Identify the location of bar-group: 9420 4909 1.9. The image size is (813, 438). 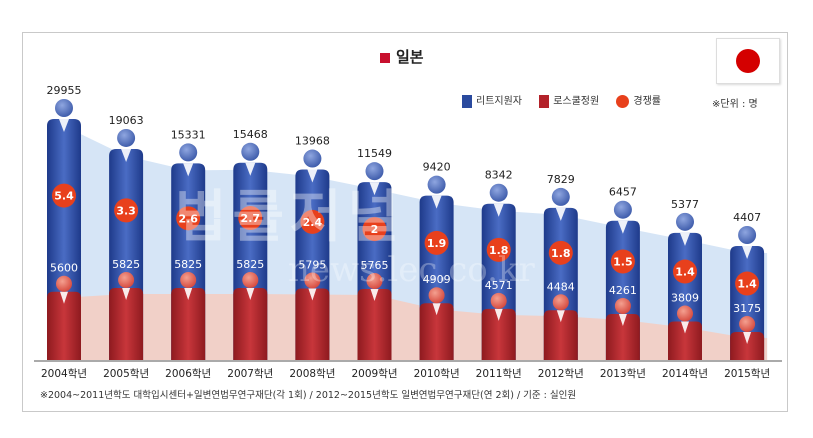
(436, 260).